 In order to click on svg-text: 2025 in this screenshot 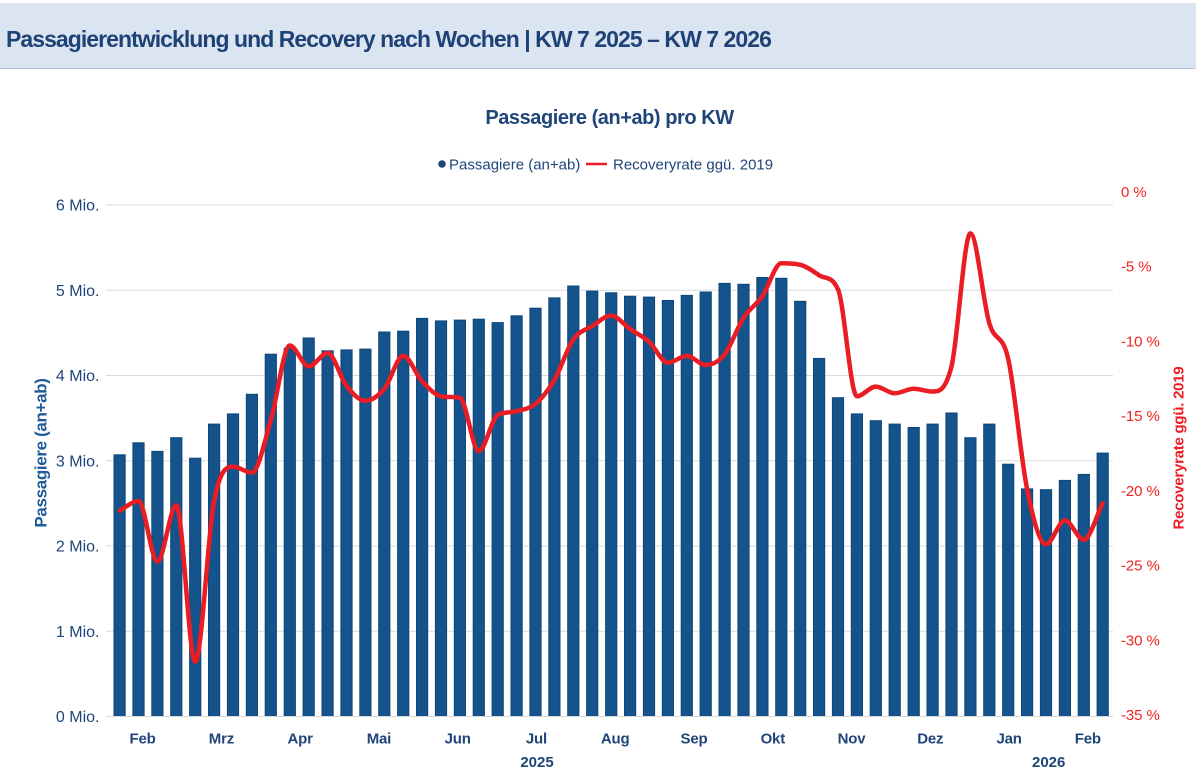, I will do `click(536, 762)`.